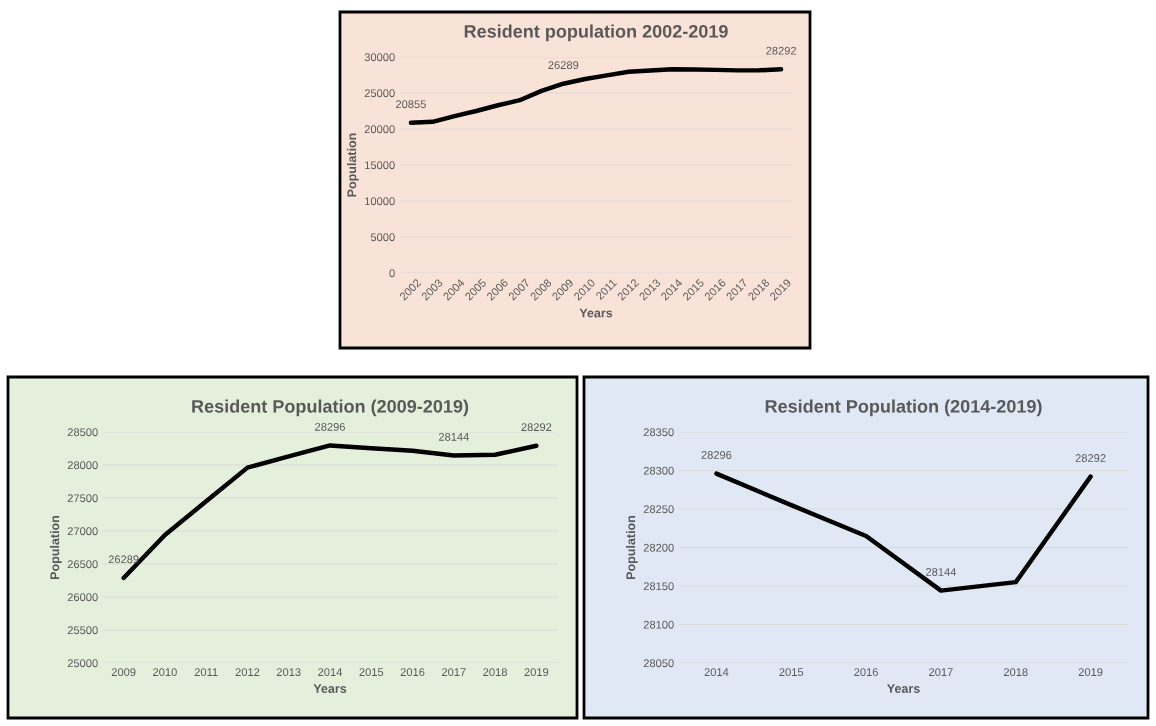 The image size is (1156, 726). Describe the element at coordinates (379, 57) in the screenshot. I see `y-tick-label: 30000` at that location.